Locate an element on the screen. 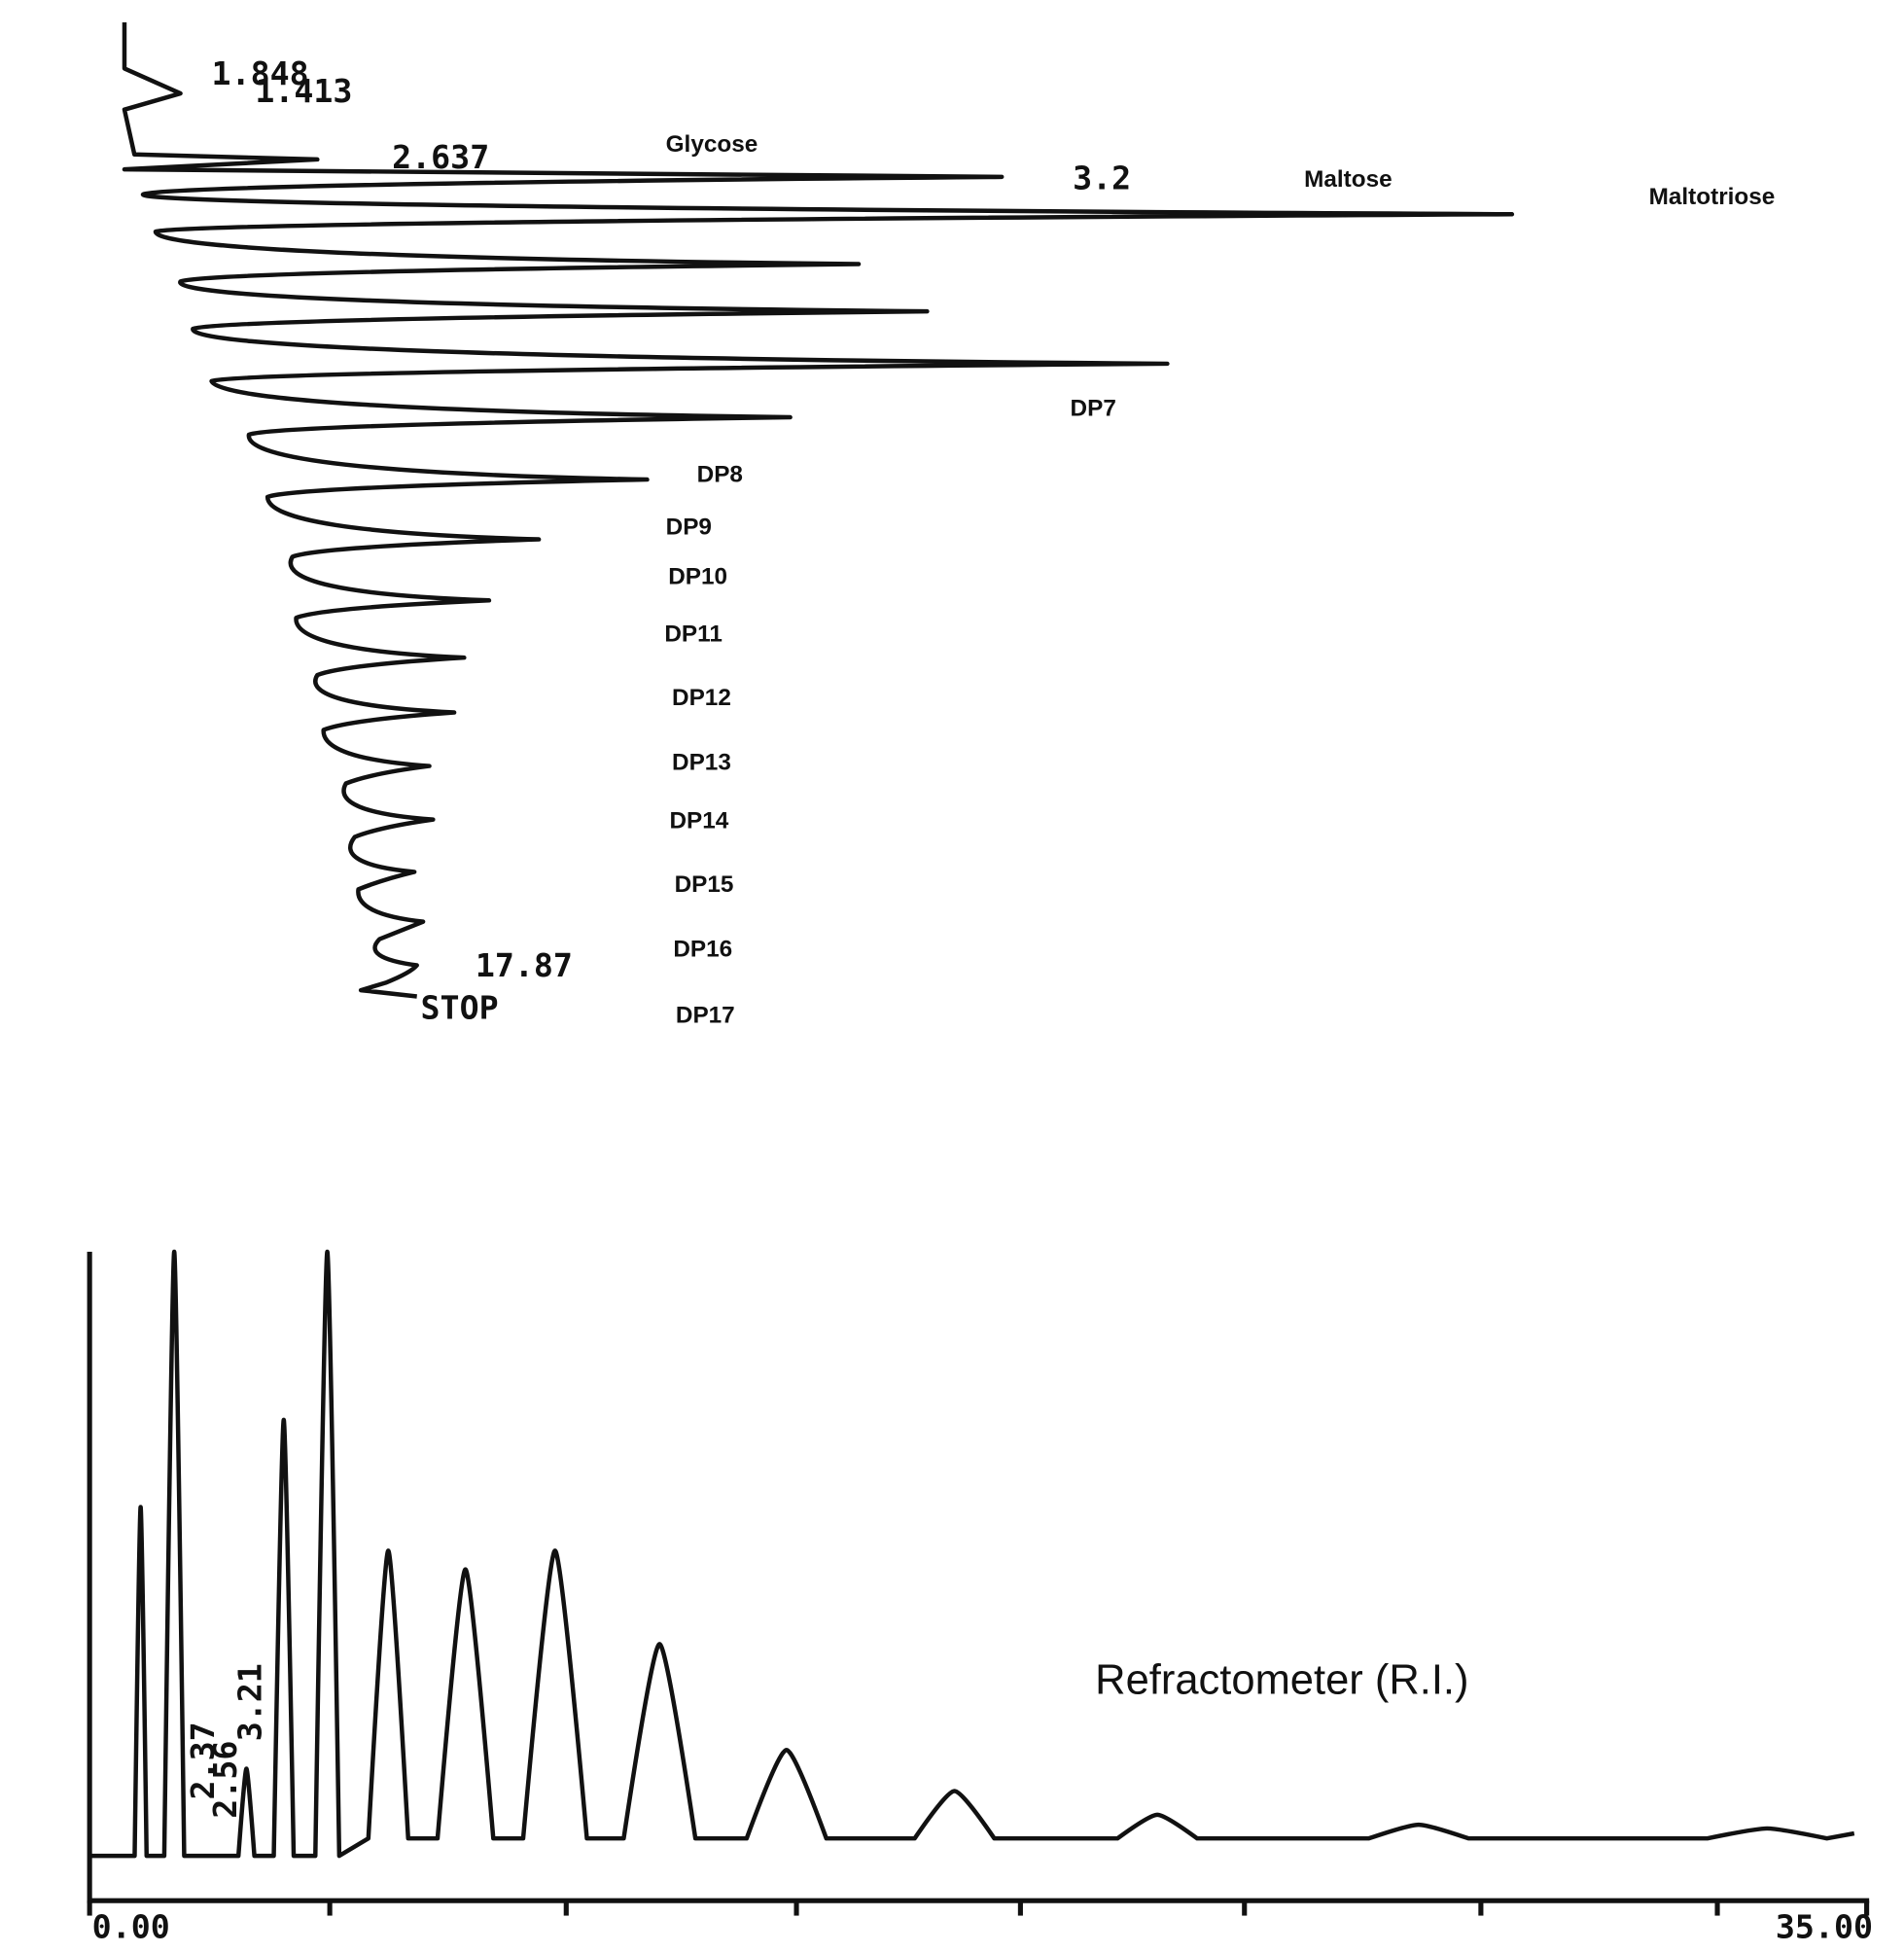 The image size is (1904, 1953). peak-label: DP17 is located at coordinates (705, 1015).